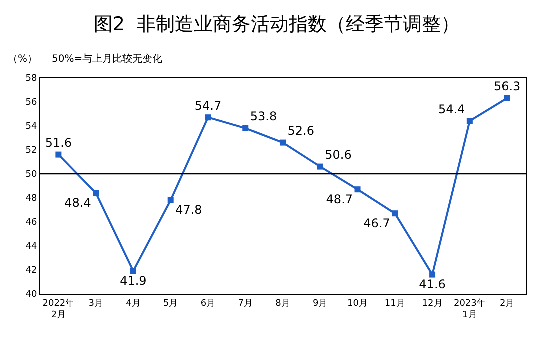 This screenshot has width=554, height=342. Describe the element at coordinates (58, 309) in the screenshot. I see `x-tick-label: 2022年 2月` at that location.